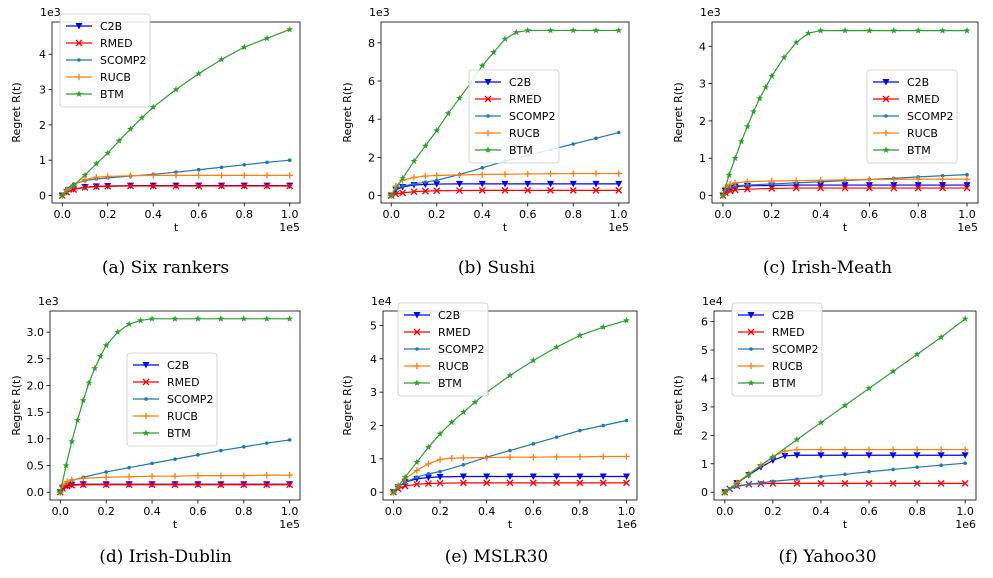  What do you see at coordinates (532, 116) in the screenshot?
I see `legend-label-scomp2: SCOMP2` at bounding box center [532, 116].